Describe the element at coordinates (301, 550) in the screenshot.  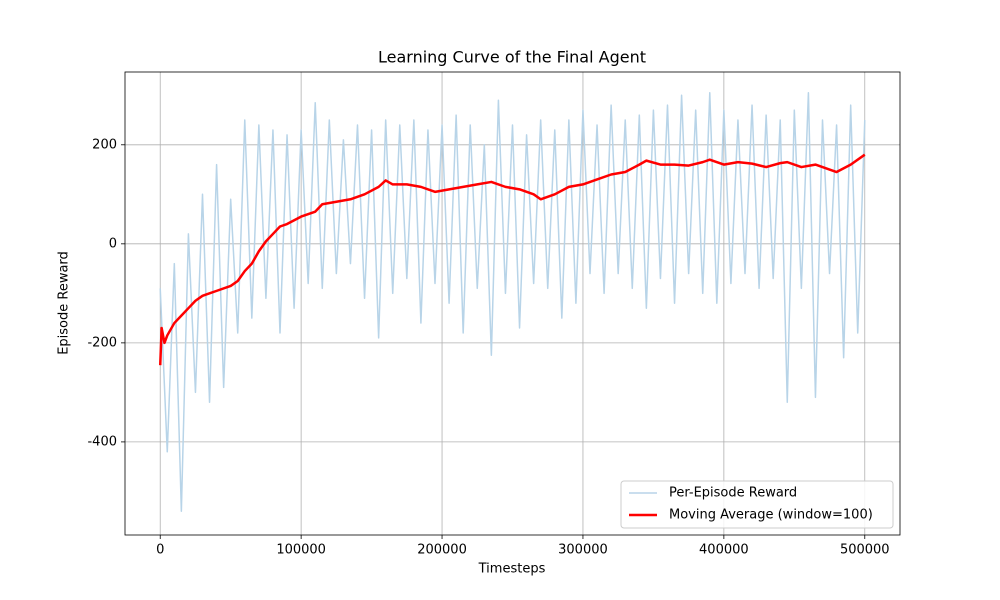
I see `x-tick-label: 100000` at that location.